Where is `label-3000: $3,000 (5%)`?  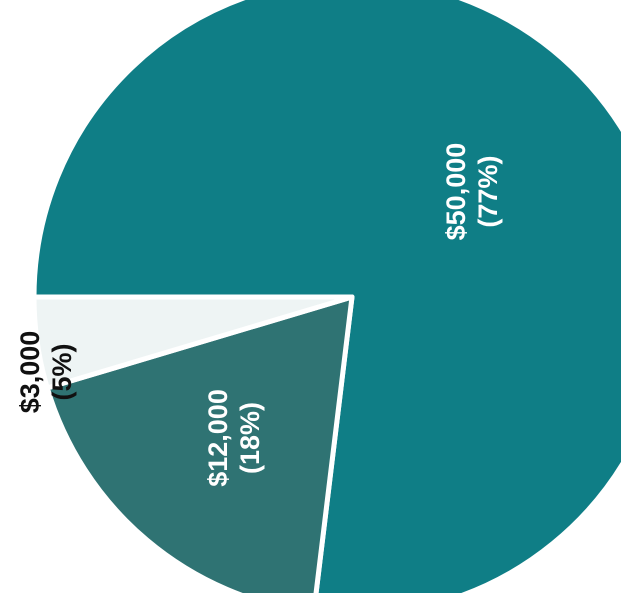
label-3000: $3,000 (5%) is located at coordinates (46, 372).